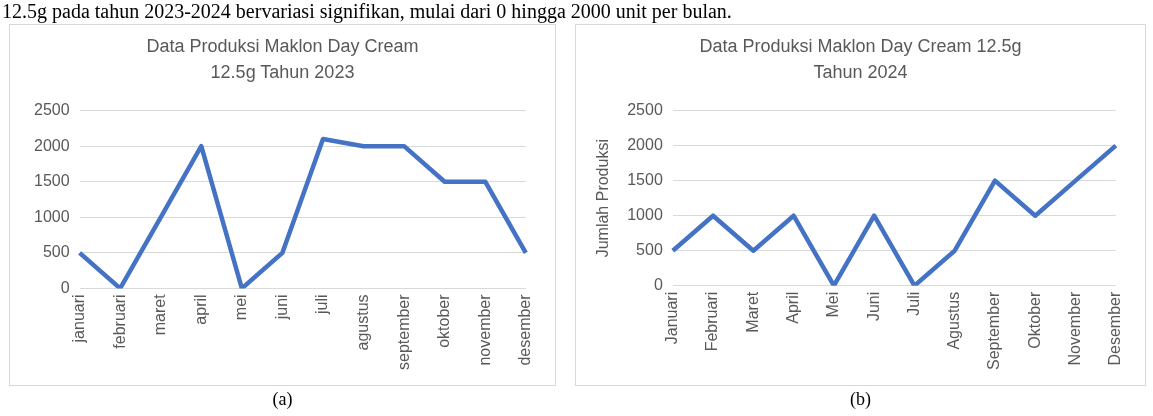 This screenshot has height=416, width=1153. What do you see at coordinates (241, 307) in the screenshot?
I see `x-tick-label: mei` at bounding box center [241, 307].